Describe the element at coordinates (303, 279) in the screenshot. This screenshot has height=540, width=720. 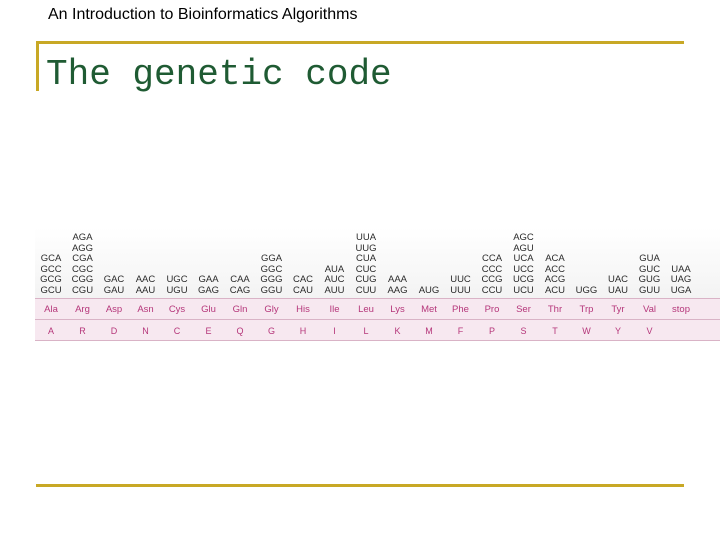
I see `codon: CAC` at that location.